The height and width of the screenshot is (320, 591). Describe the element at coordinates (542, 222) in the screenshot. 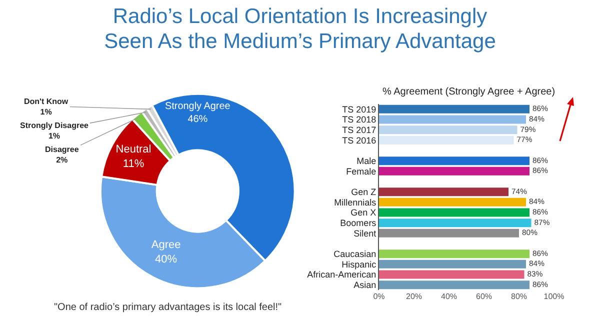

I see `data-label: 87%` at that location.